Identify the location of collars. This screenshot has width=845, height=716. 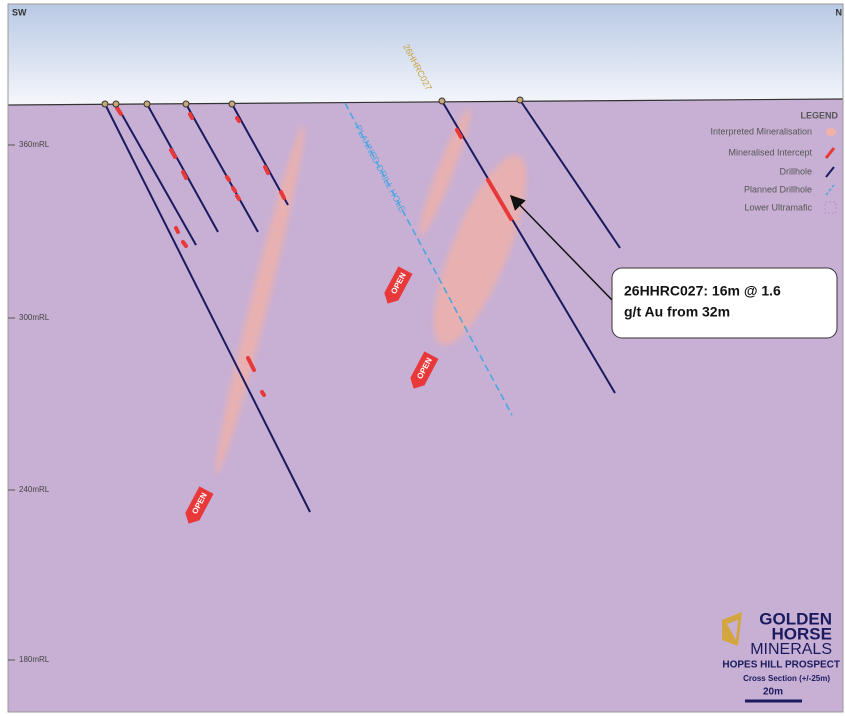
(312, 102).